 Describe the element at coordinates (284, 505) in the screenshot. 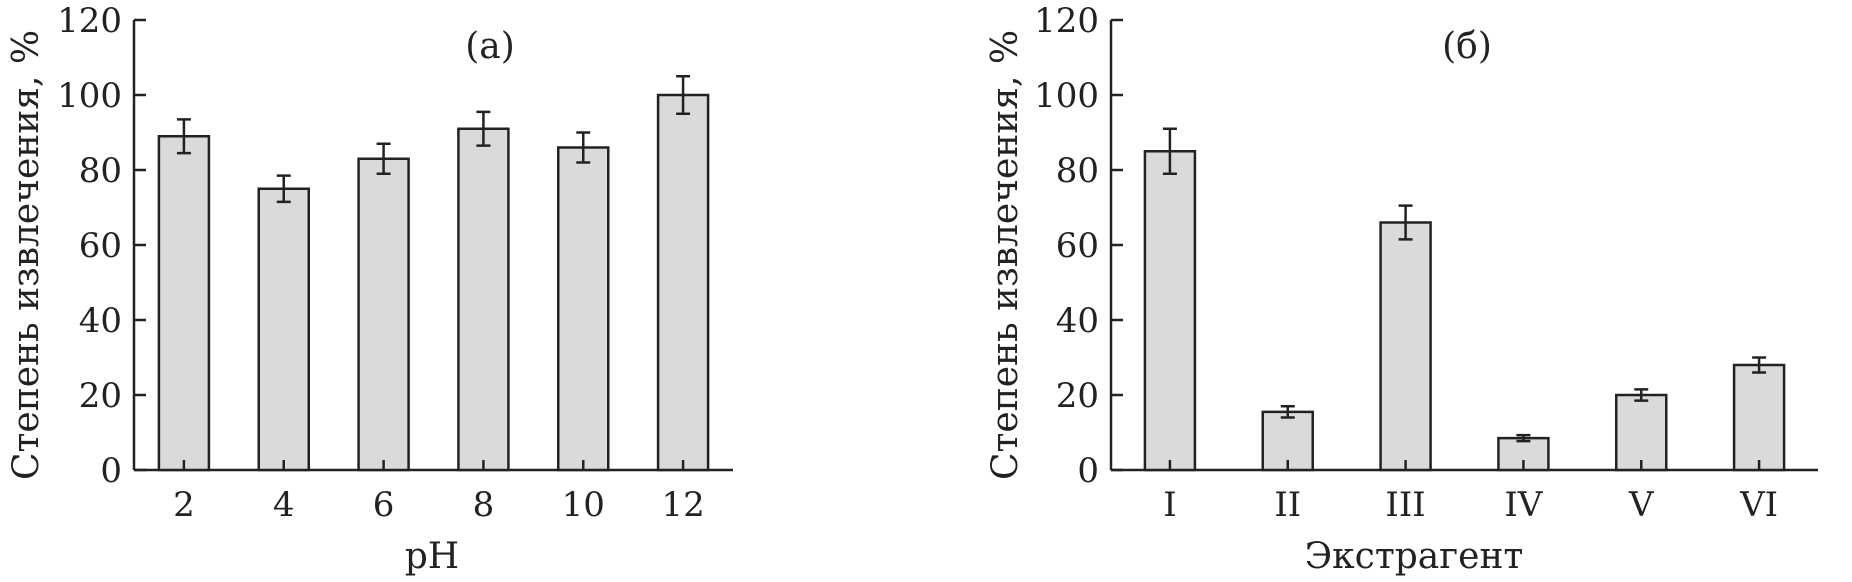

I see `x-tick-label: 4` at that location.